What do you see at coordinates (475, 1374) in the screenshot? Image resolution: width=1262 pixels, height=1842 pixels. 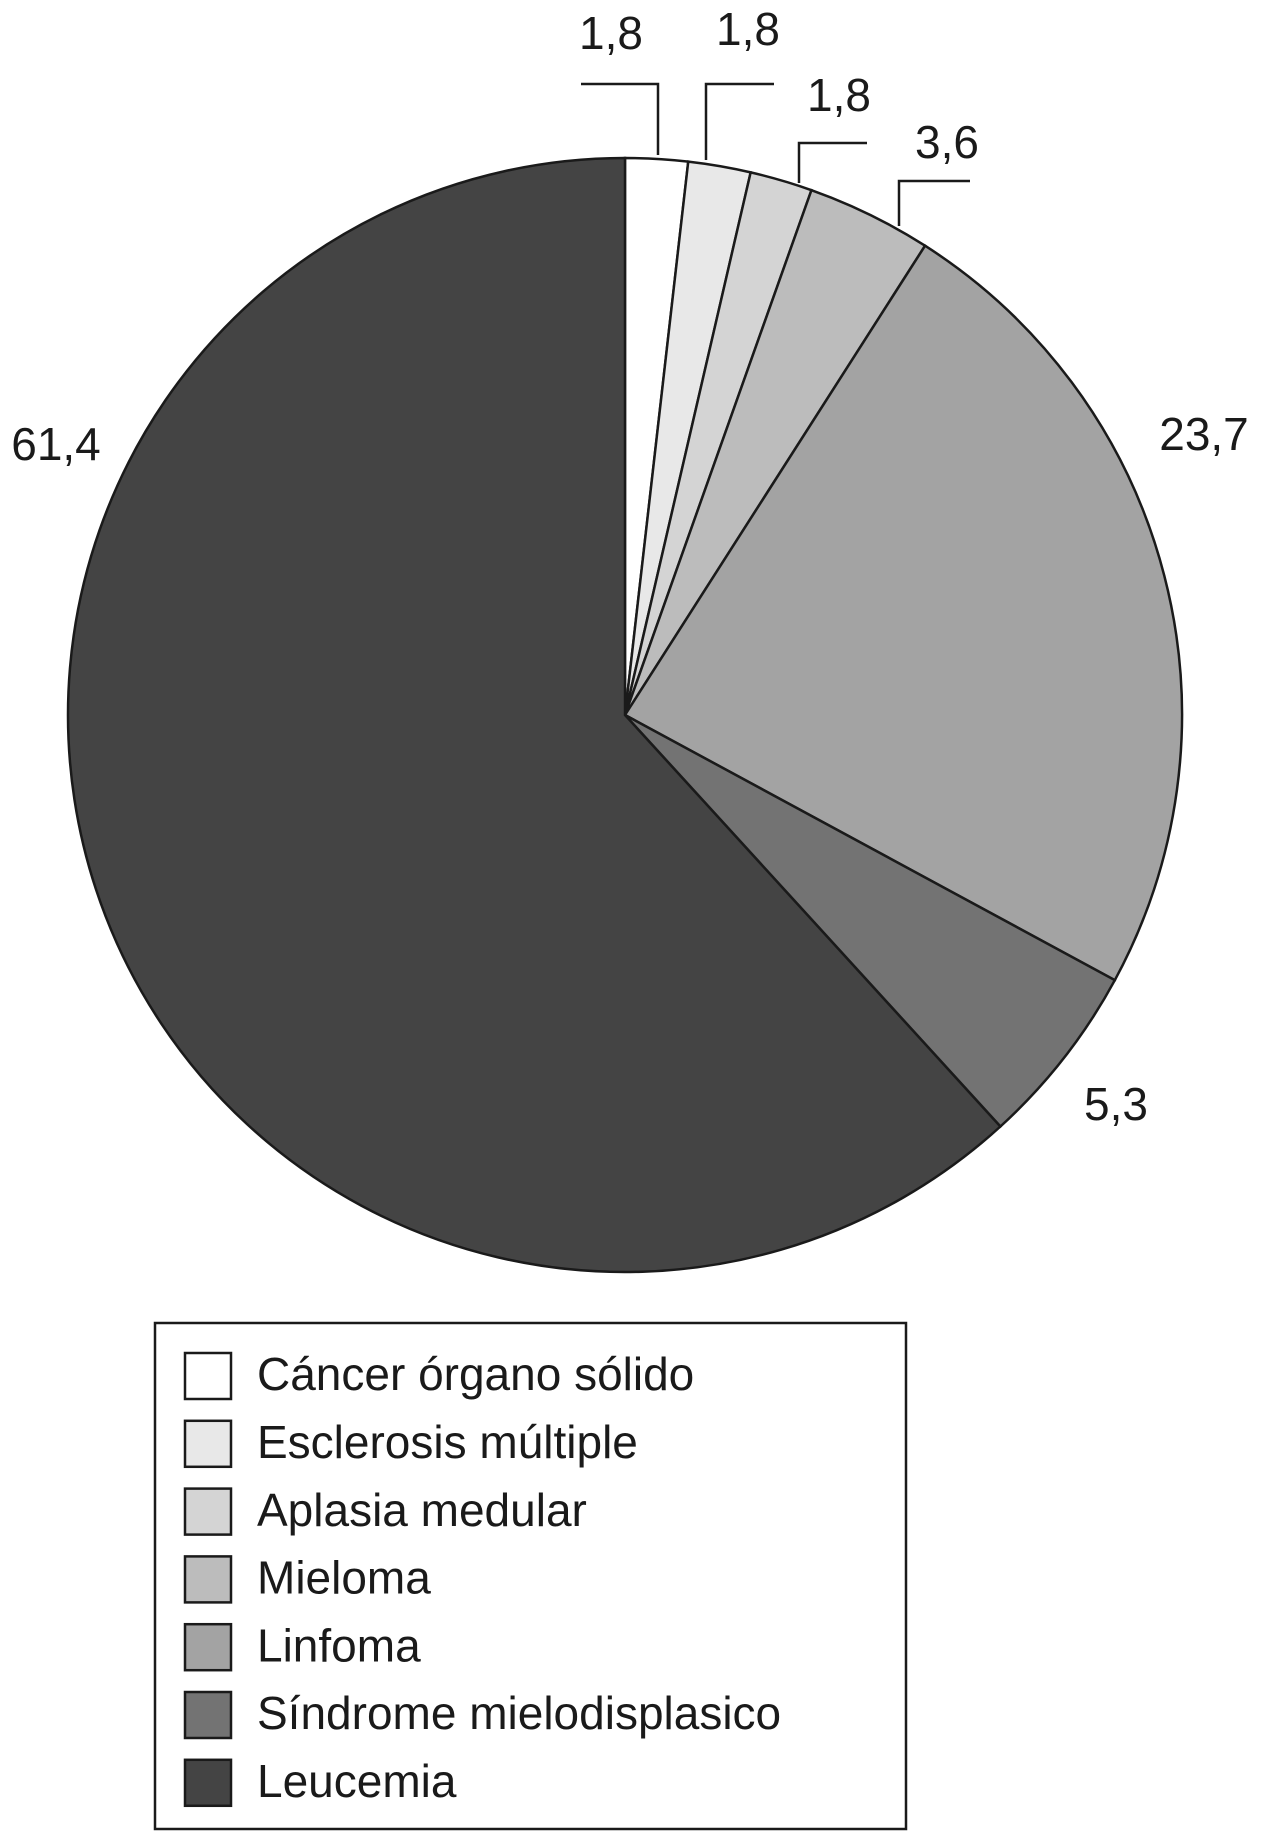 I see `legend-label: Cáncer órgano sólido` at bounding box center [475, 1374].